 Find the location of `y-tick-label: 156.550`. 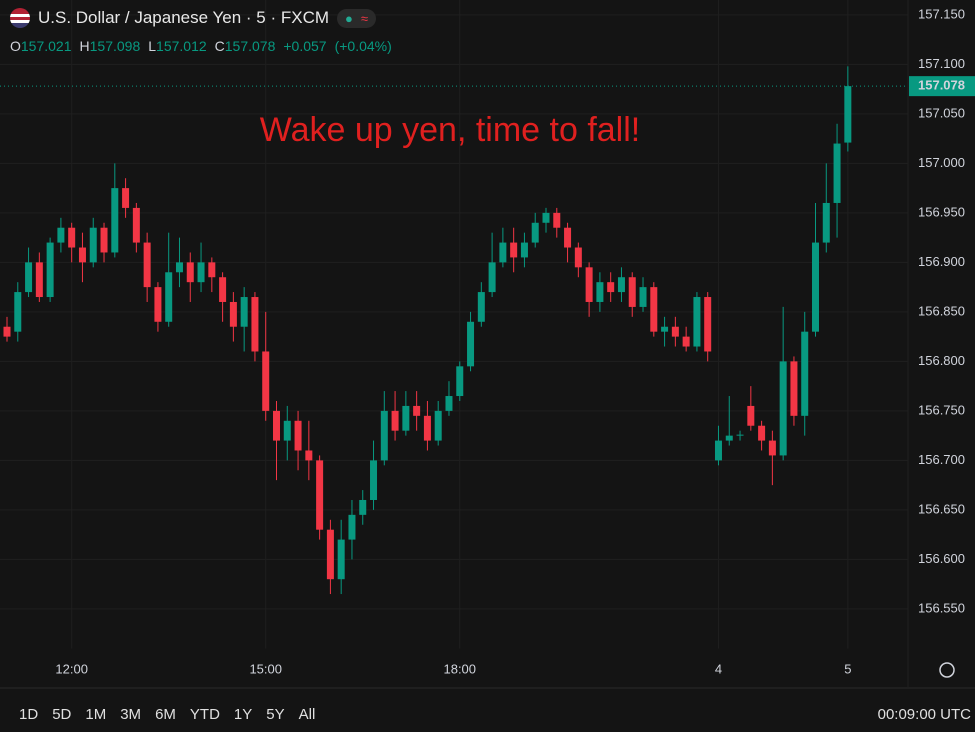

y-tick-label: 156.550 is located at coordinates (941, 607).